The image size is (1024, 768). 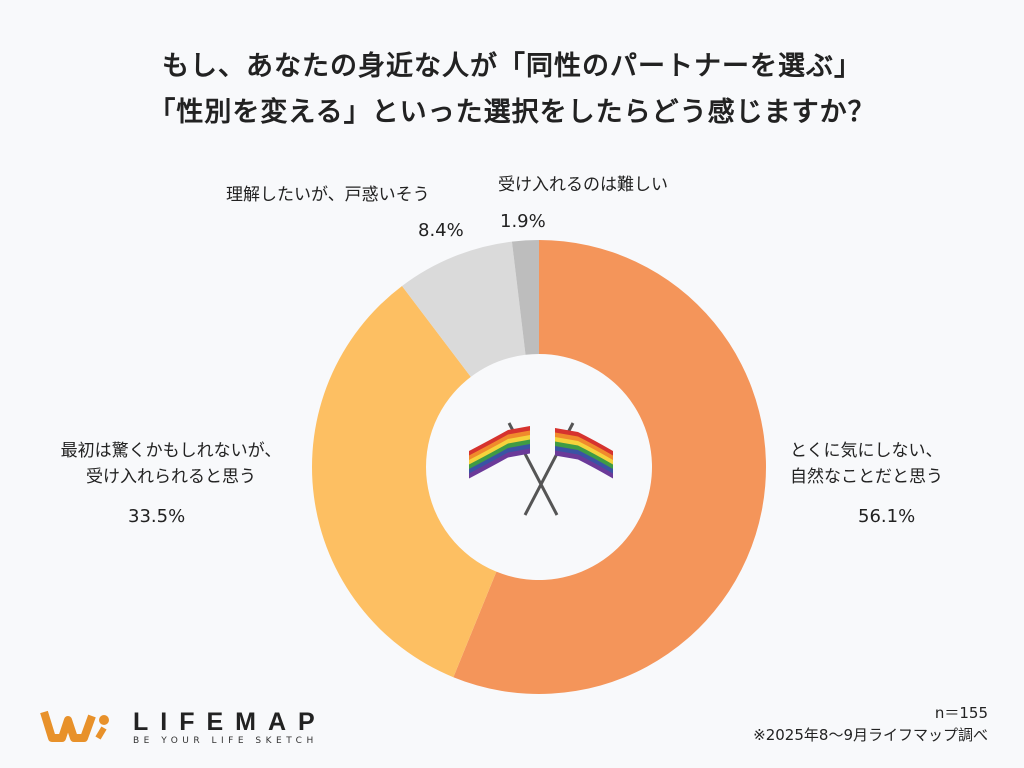 What do you see at coordinates (866, 464) in the screenshot?
I see `label-slice-0: とくに気にしない、 自然なことだと思う` at bounding box center [866, 464].